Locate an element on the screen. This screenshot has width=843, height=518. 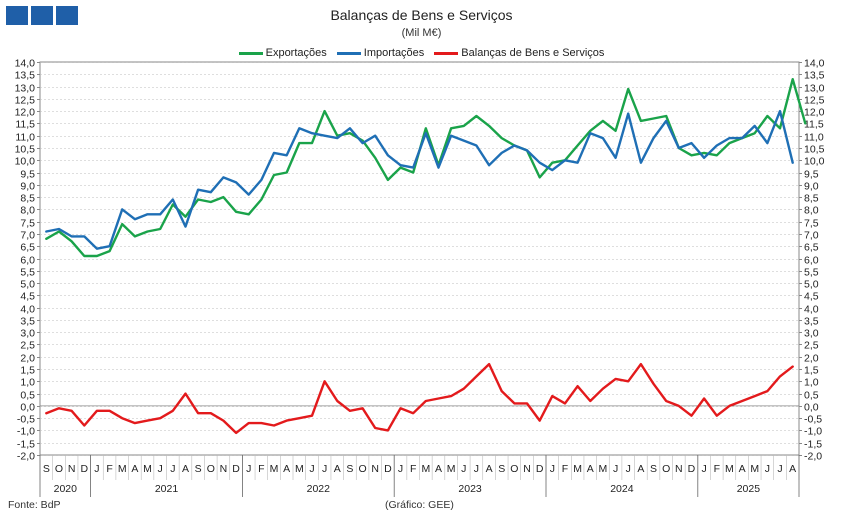
y-tick-label-right: 2,5 is located at coordinates (811, 346).